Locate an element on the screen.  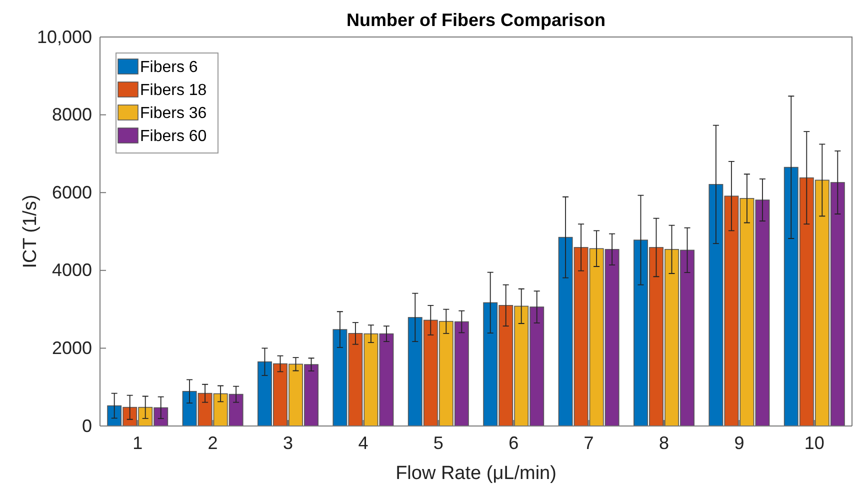
x-axis-title: Flow Rate (μL/min) is located at coordinates (476, 473).